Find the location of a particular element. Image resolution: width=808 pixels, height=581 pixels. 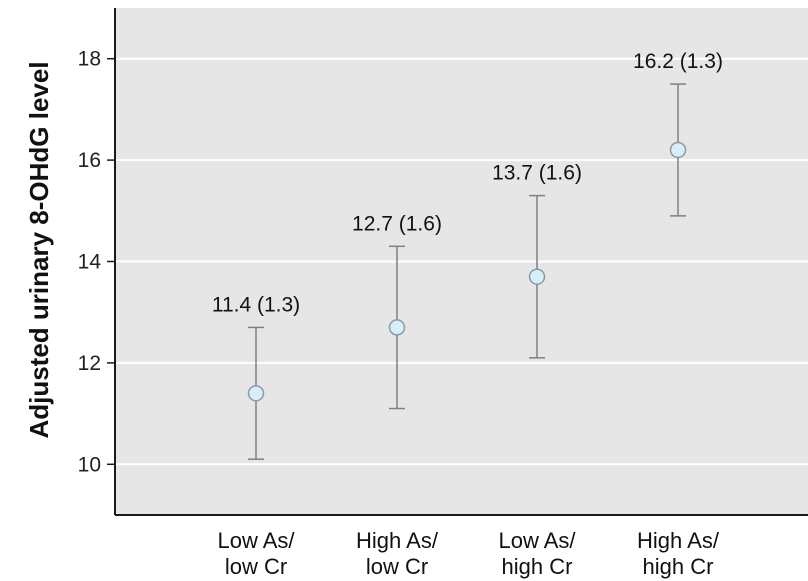

y-tick-label-12: 12 is located at coordinates (89, 363).